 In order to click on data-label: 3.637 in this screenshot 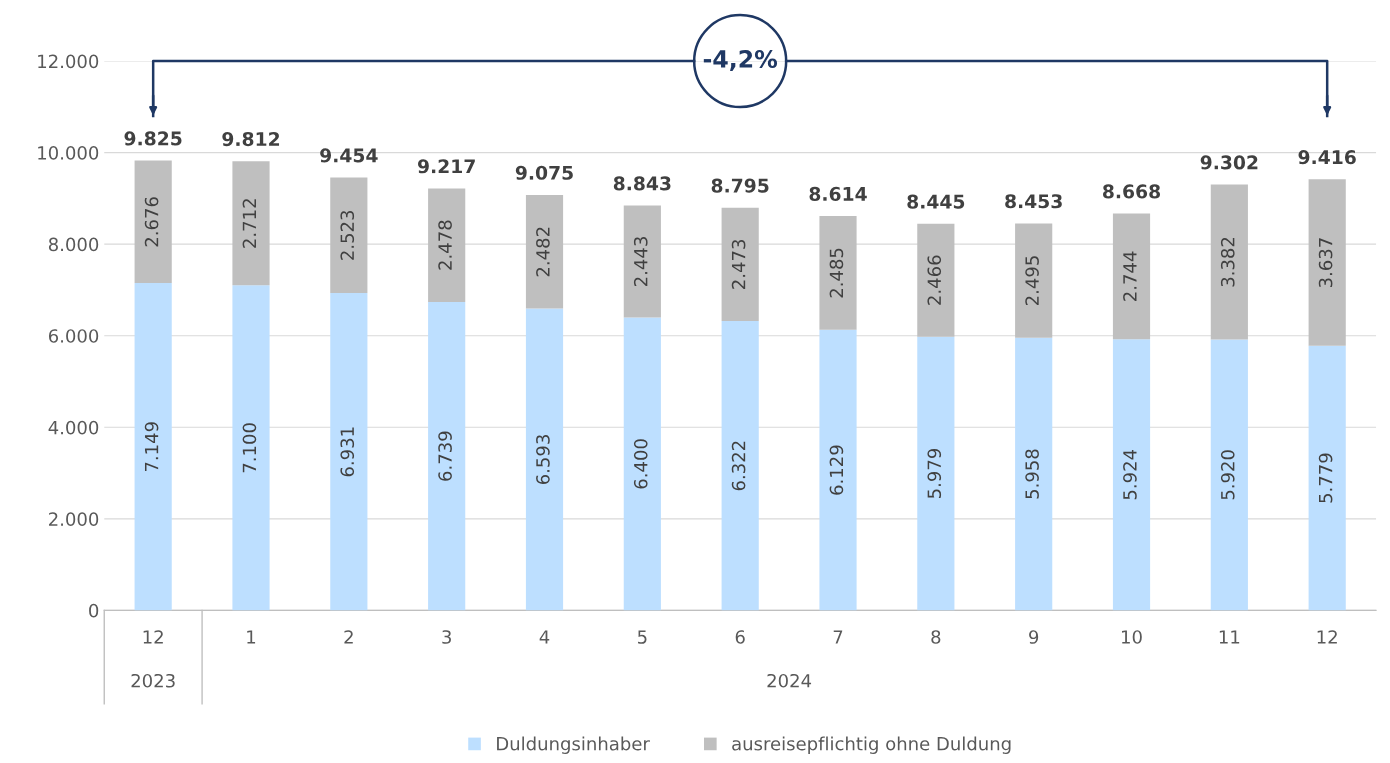, I will do `click(1325, 263)`.